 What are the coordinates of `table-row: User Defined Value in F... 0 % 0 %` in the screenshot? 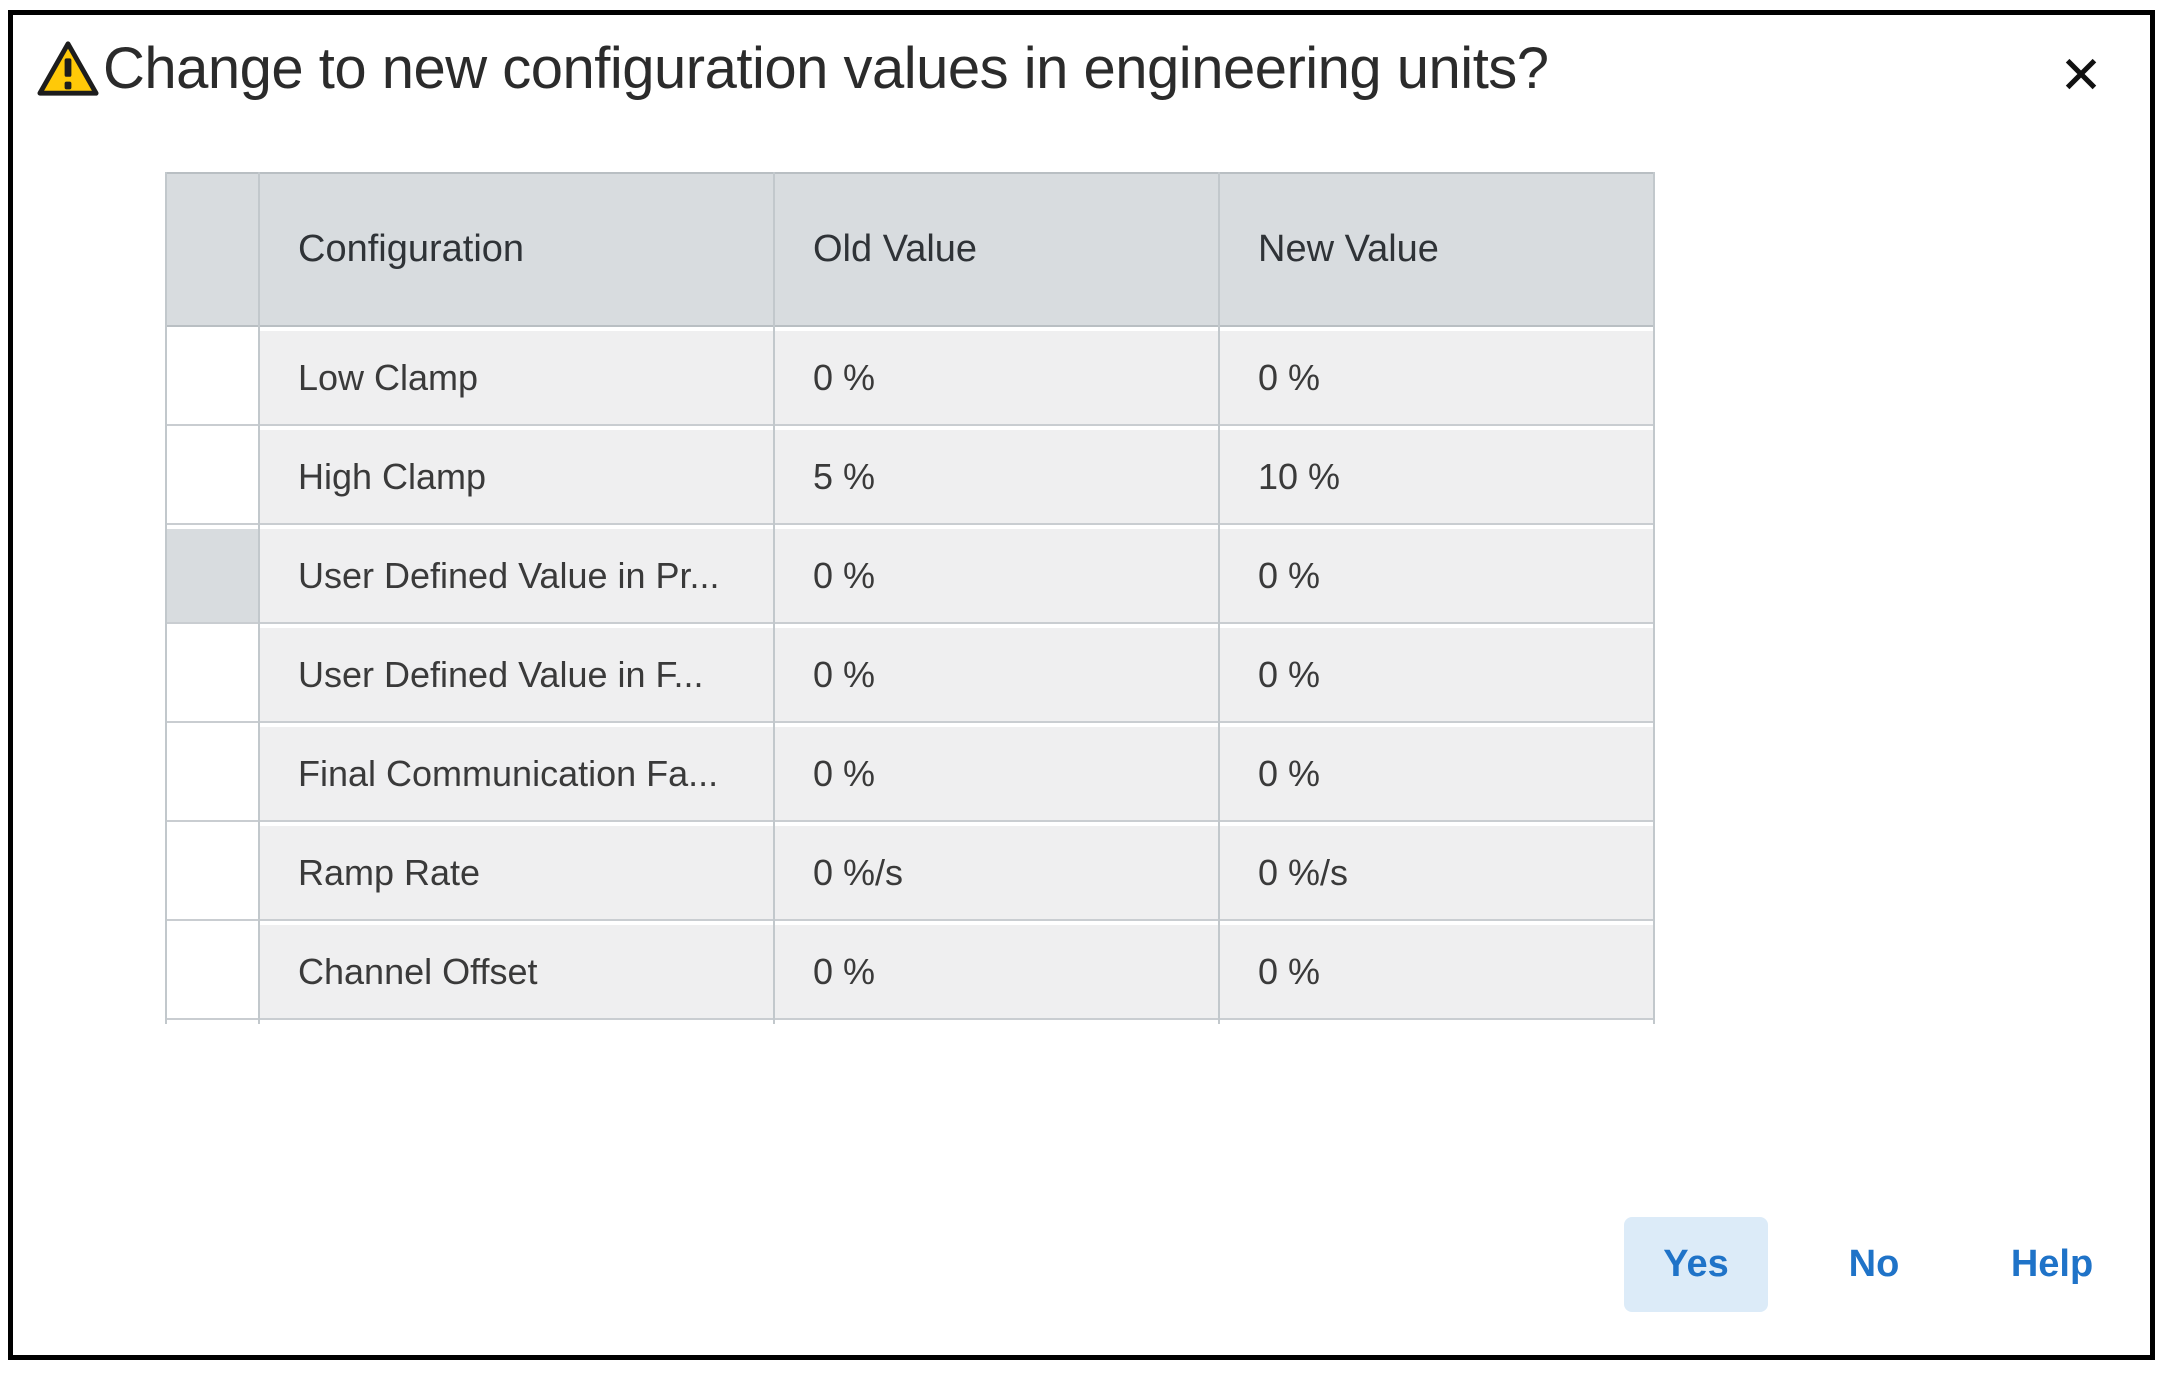 It's located at (910, 675).